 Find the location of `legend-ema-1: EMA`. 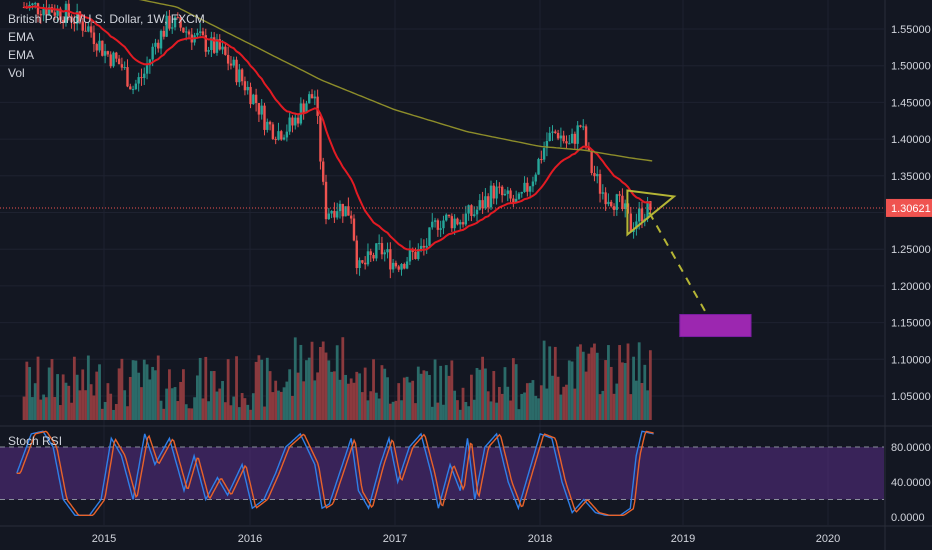

legend-ema-1: EMA is located at coordinates (21, 37).